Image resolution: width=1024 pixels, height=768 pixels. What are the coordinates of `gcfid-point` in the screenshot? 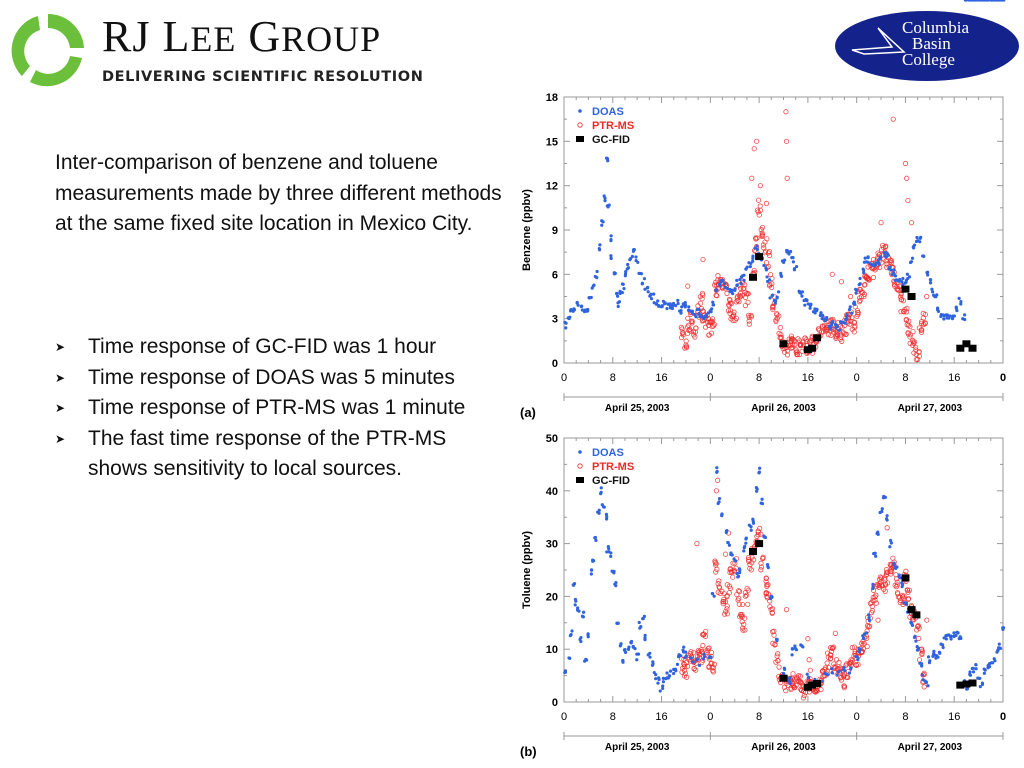 It's located at (911, 610).